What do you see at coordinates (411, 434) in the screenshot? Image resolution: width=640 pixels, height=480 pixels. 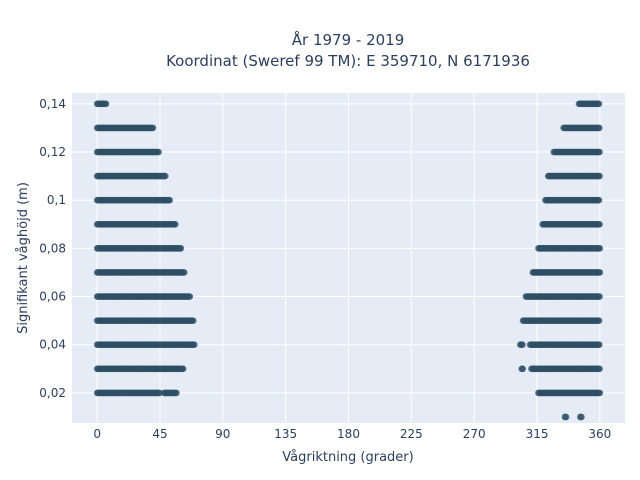 I see `x-tick-label: 225` at bounding box center [411, 434].